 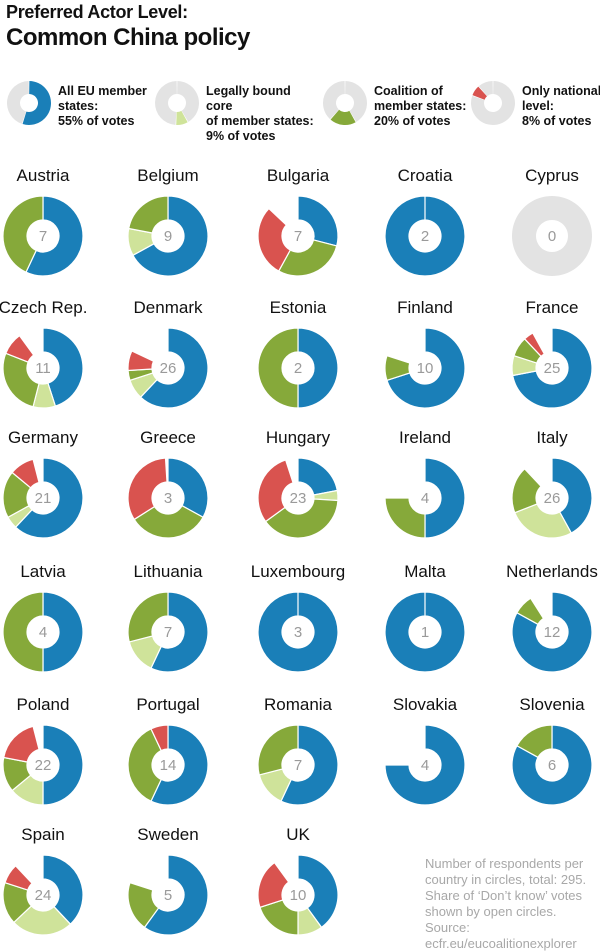 I want to click on respondents-malta: 1, so click(x=425, y=632).